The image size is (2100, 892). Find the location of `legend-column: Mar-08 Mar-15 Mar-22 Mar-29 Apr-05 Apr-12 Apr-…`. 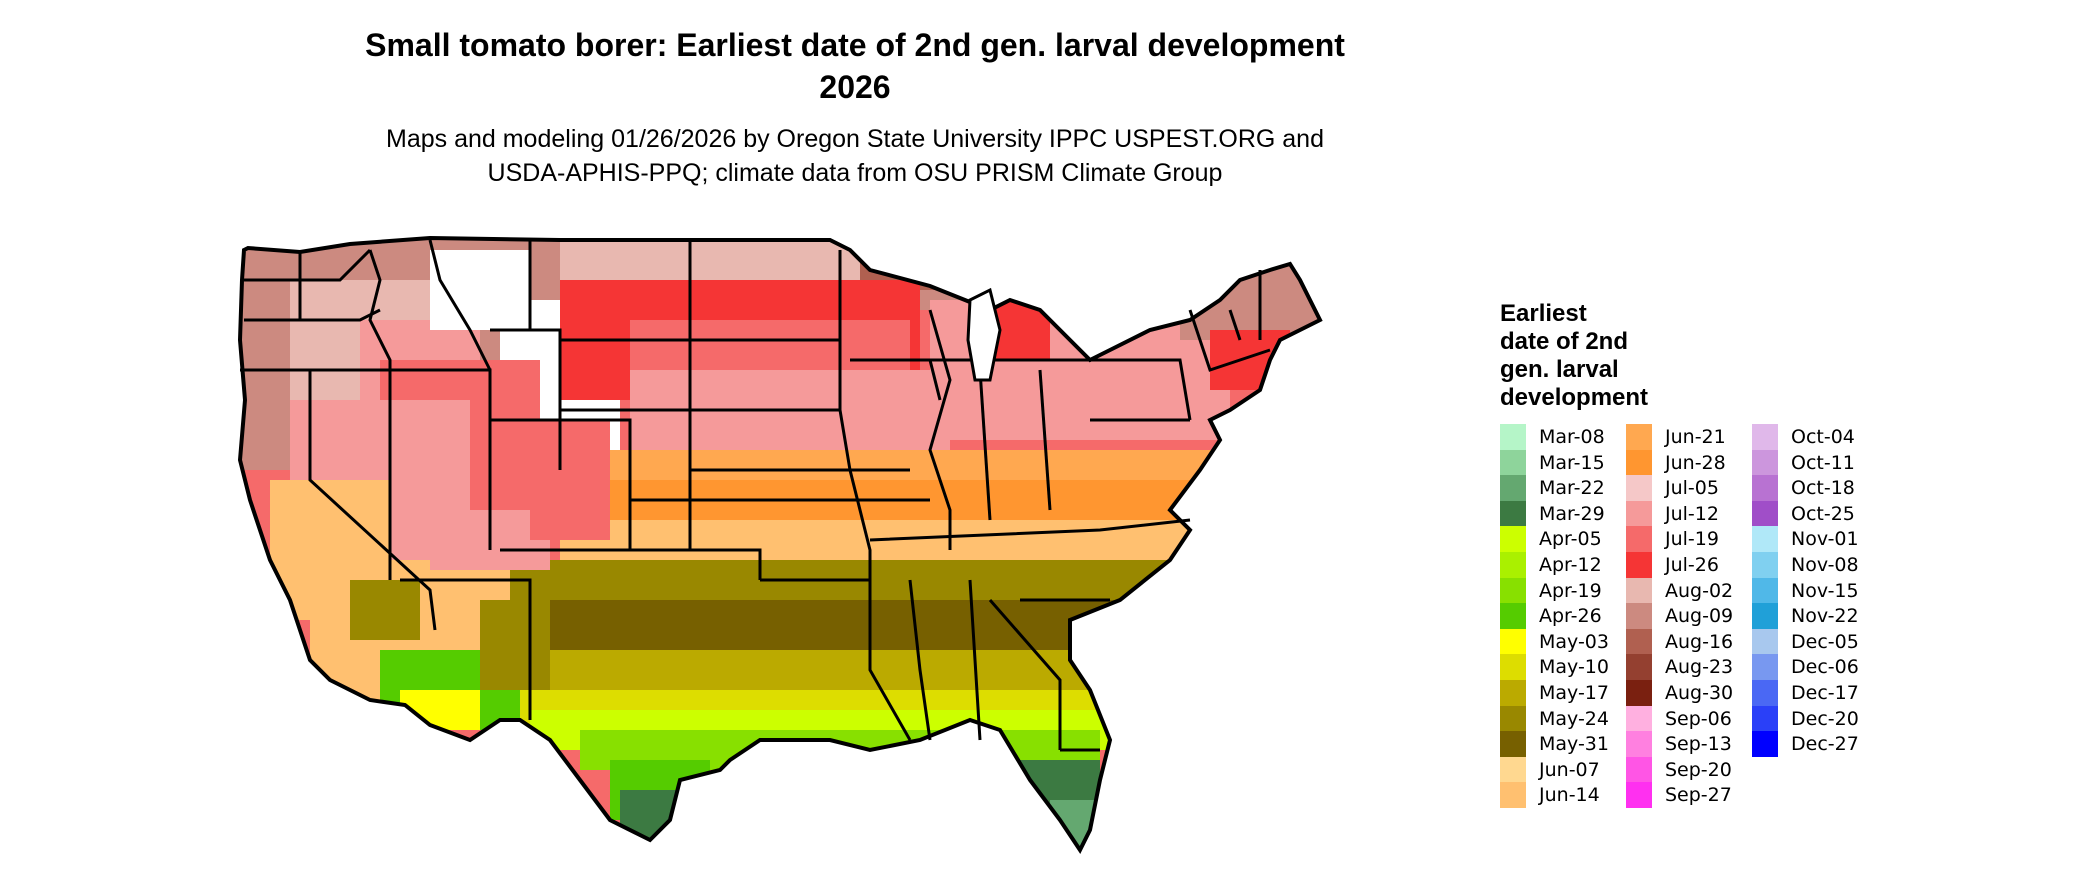

legend-column: Mar-08 Mar-15 Mar-22 Mar-29 Apr-05 Apr-12 Apr-… is located at coordinates (1563, 616).